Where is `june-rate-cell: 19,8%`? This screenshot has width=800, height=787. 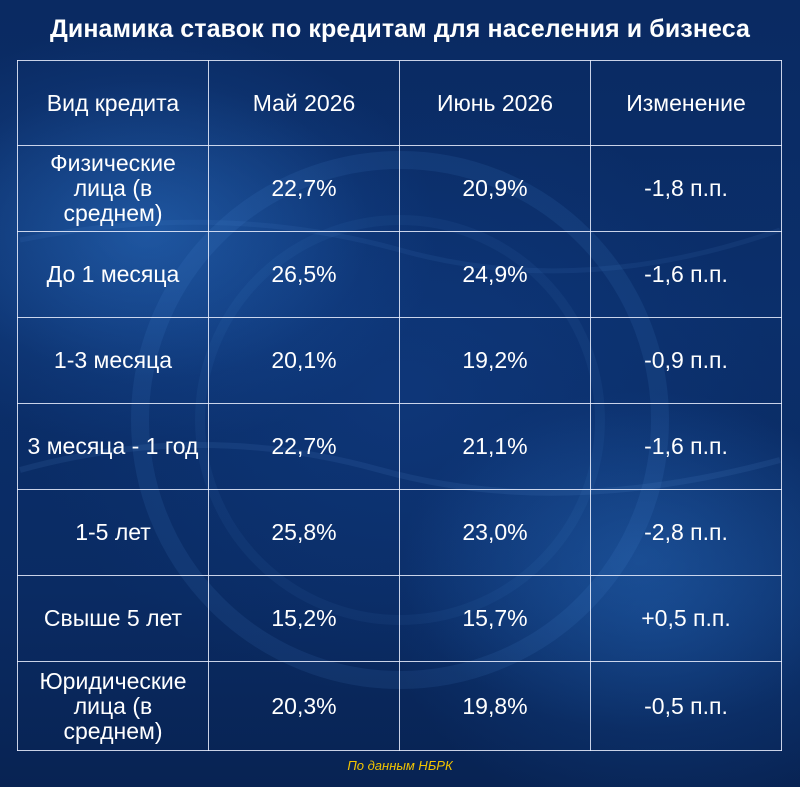 june-rate-cell: 19,8% is located at coordinates (495, 706).